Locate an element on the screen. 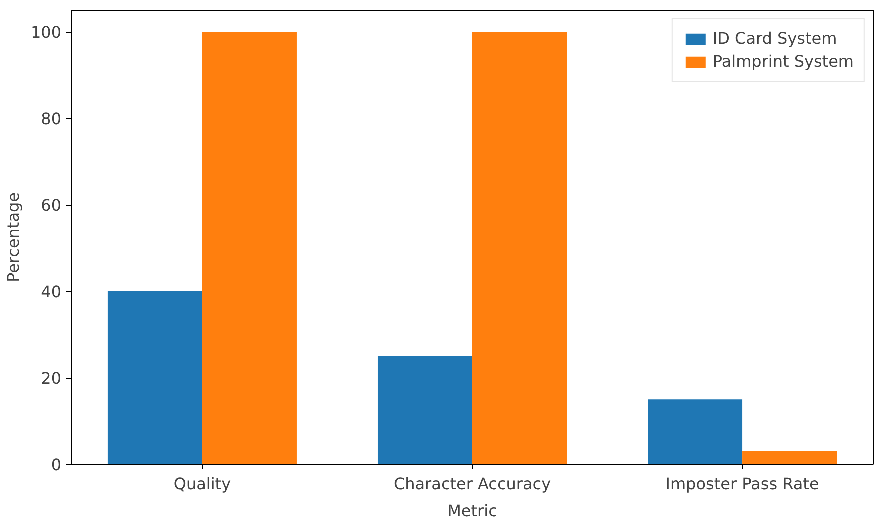 The width and height of the screenshot is (877, 523). y-tick-label: 40 is located at coordinates (51, 292).